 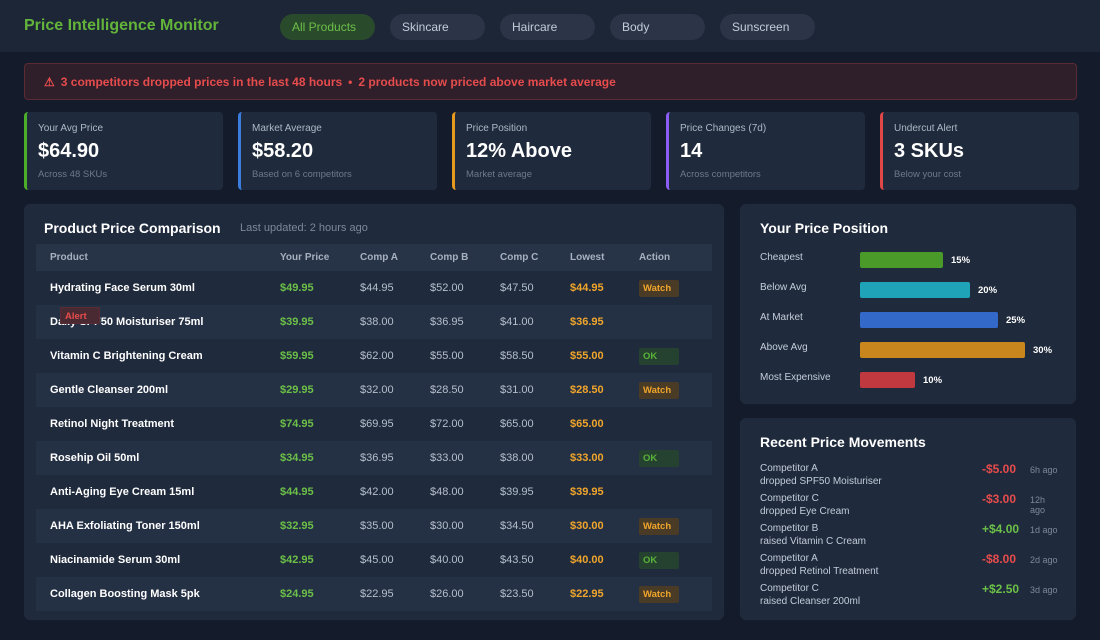 I want to click on cell-comp-b: $72.00, so click(x=447, y=424).